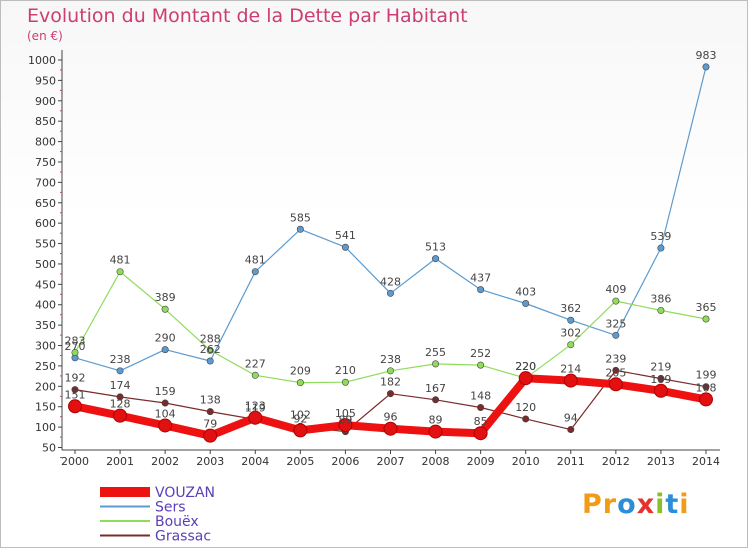 The height and width of the screenshot is (550, 750). I want to click on data-label-sers: 262, so click(210, 349).